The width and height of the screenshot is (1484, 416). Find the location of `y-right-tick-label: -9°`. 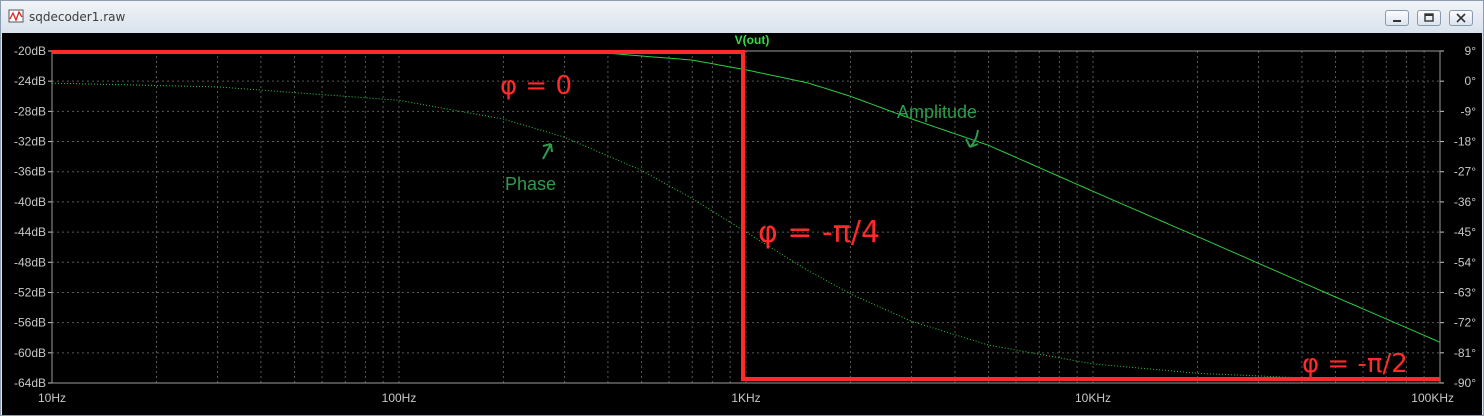

y-right-tick-label: -9° is located at coordinates (1469, 111).